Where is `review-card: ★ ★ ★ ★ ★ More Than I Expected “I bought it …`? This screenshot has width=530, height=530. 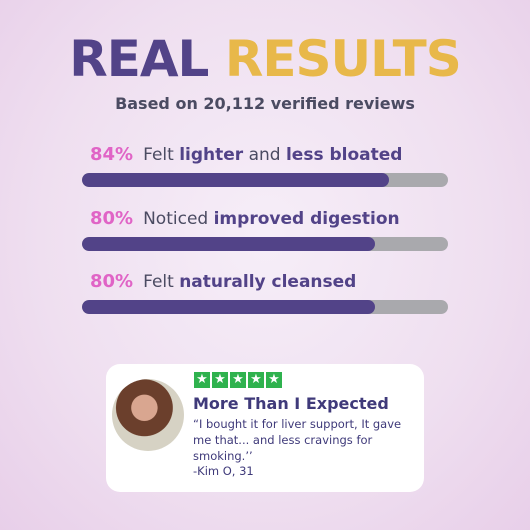
review-card: ★ ★ ★ ★ ★ More Than I Expected “I bought it … is located at coordinates (265, 428).